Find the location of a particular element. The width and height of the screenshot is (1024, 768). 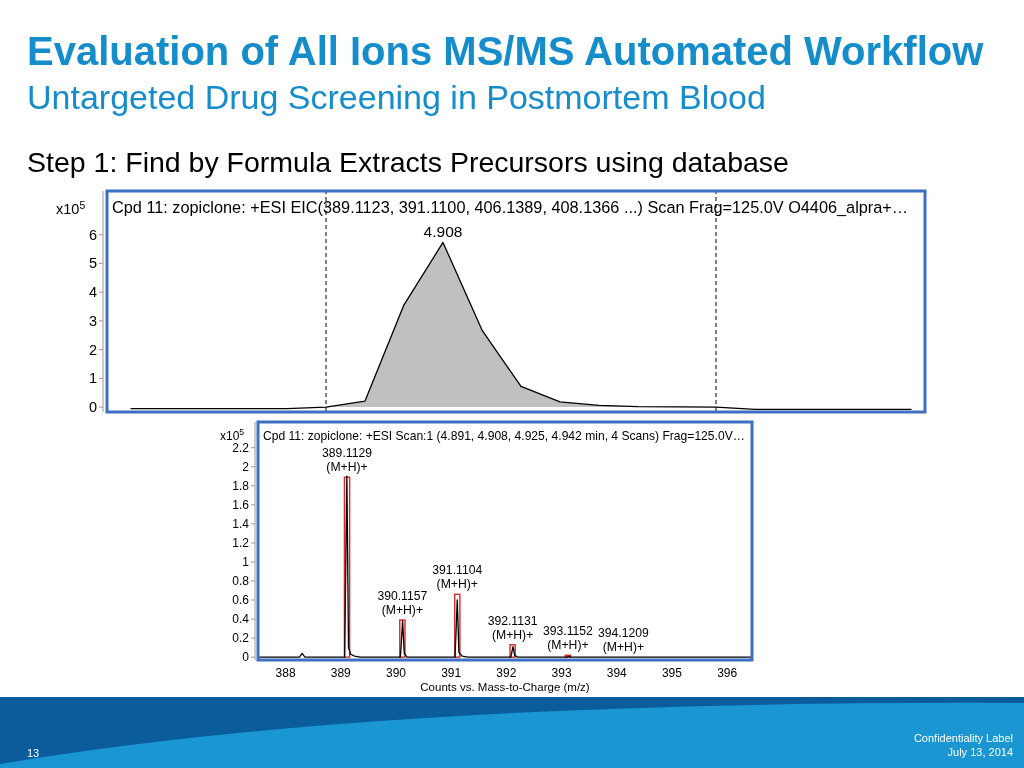

y-tick-label: 0.4 is located at coordinates (241, 619).